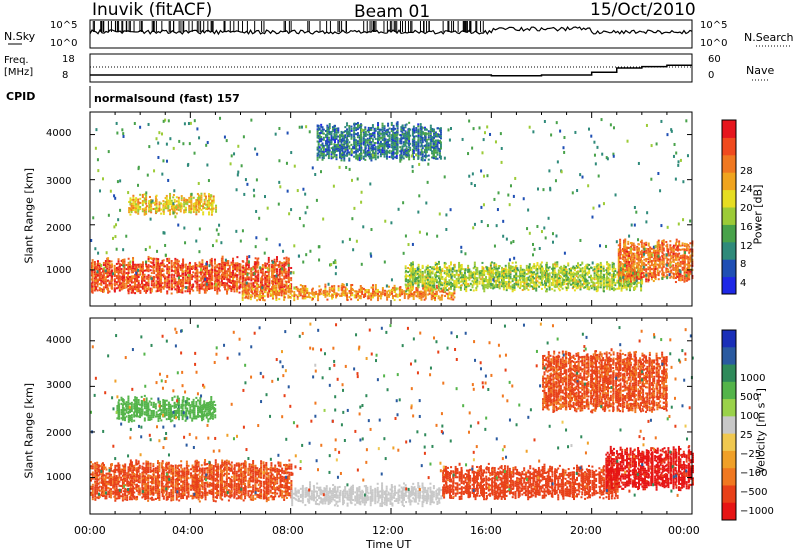 The width and height of the screenshot is (800, 554). What do you see at coordinates (388, 530) in the screenshot?
I see `xtick-3: 12:00` at bounding box center [388, 530].